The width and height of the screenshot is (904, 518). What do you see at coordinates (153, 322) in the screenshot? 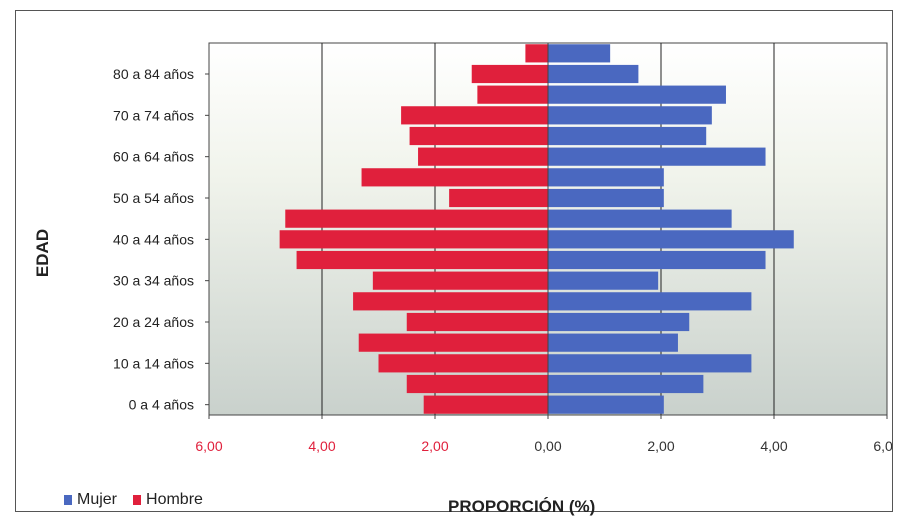
I see `y-tick-label: 20 a 24 años` at bounding box center [153, 322].